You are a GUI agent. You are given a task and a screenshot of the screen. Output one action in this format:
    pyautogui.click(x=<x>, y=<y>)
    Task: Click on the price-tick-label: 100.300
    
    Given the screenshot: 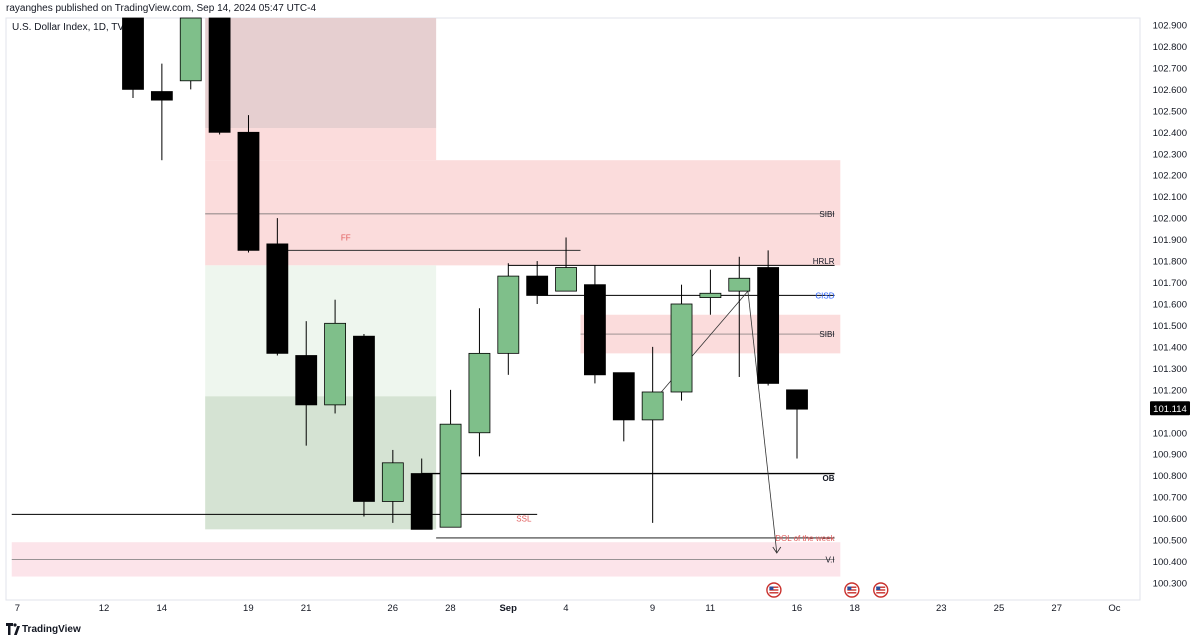 What is the action you would take?
    pyautogui.click(x=1170, y=584)
    